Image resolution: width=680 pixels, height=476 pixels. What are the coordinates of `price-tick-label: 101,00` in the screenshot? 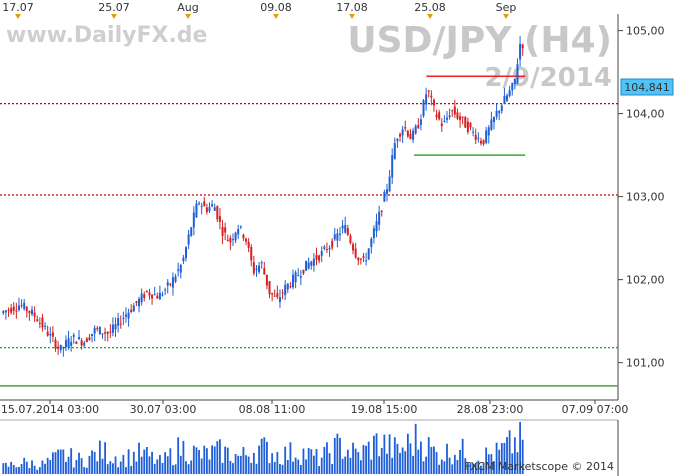 It's located at (645, 363).